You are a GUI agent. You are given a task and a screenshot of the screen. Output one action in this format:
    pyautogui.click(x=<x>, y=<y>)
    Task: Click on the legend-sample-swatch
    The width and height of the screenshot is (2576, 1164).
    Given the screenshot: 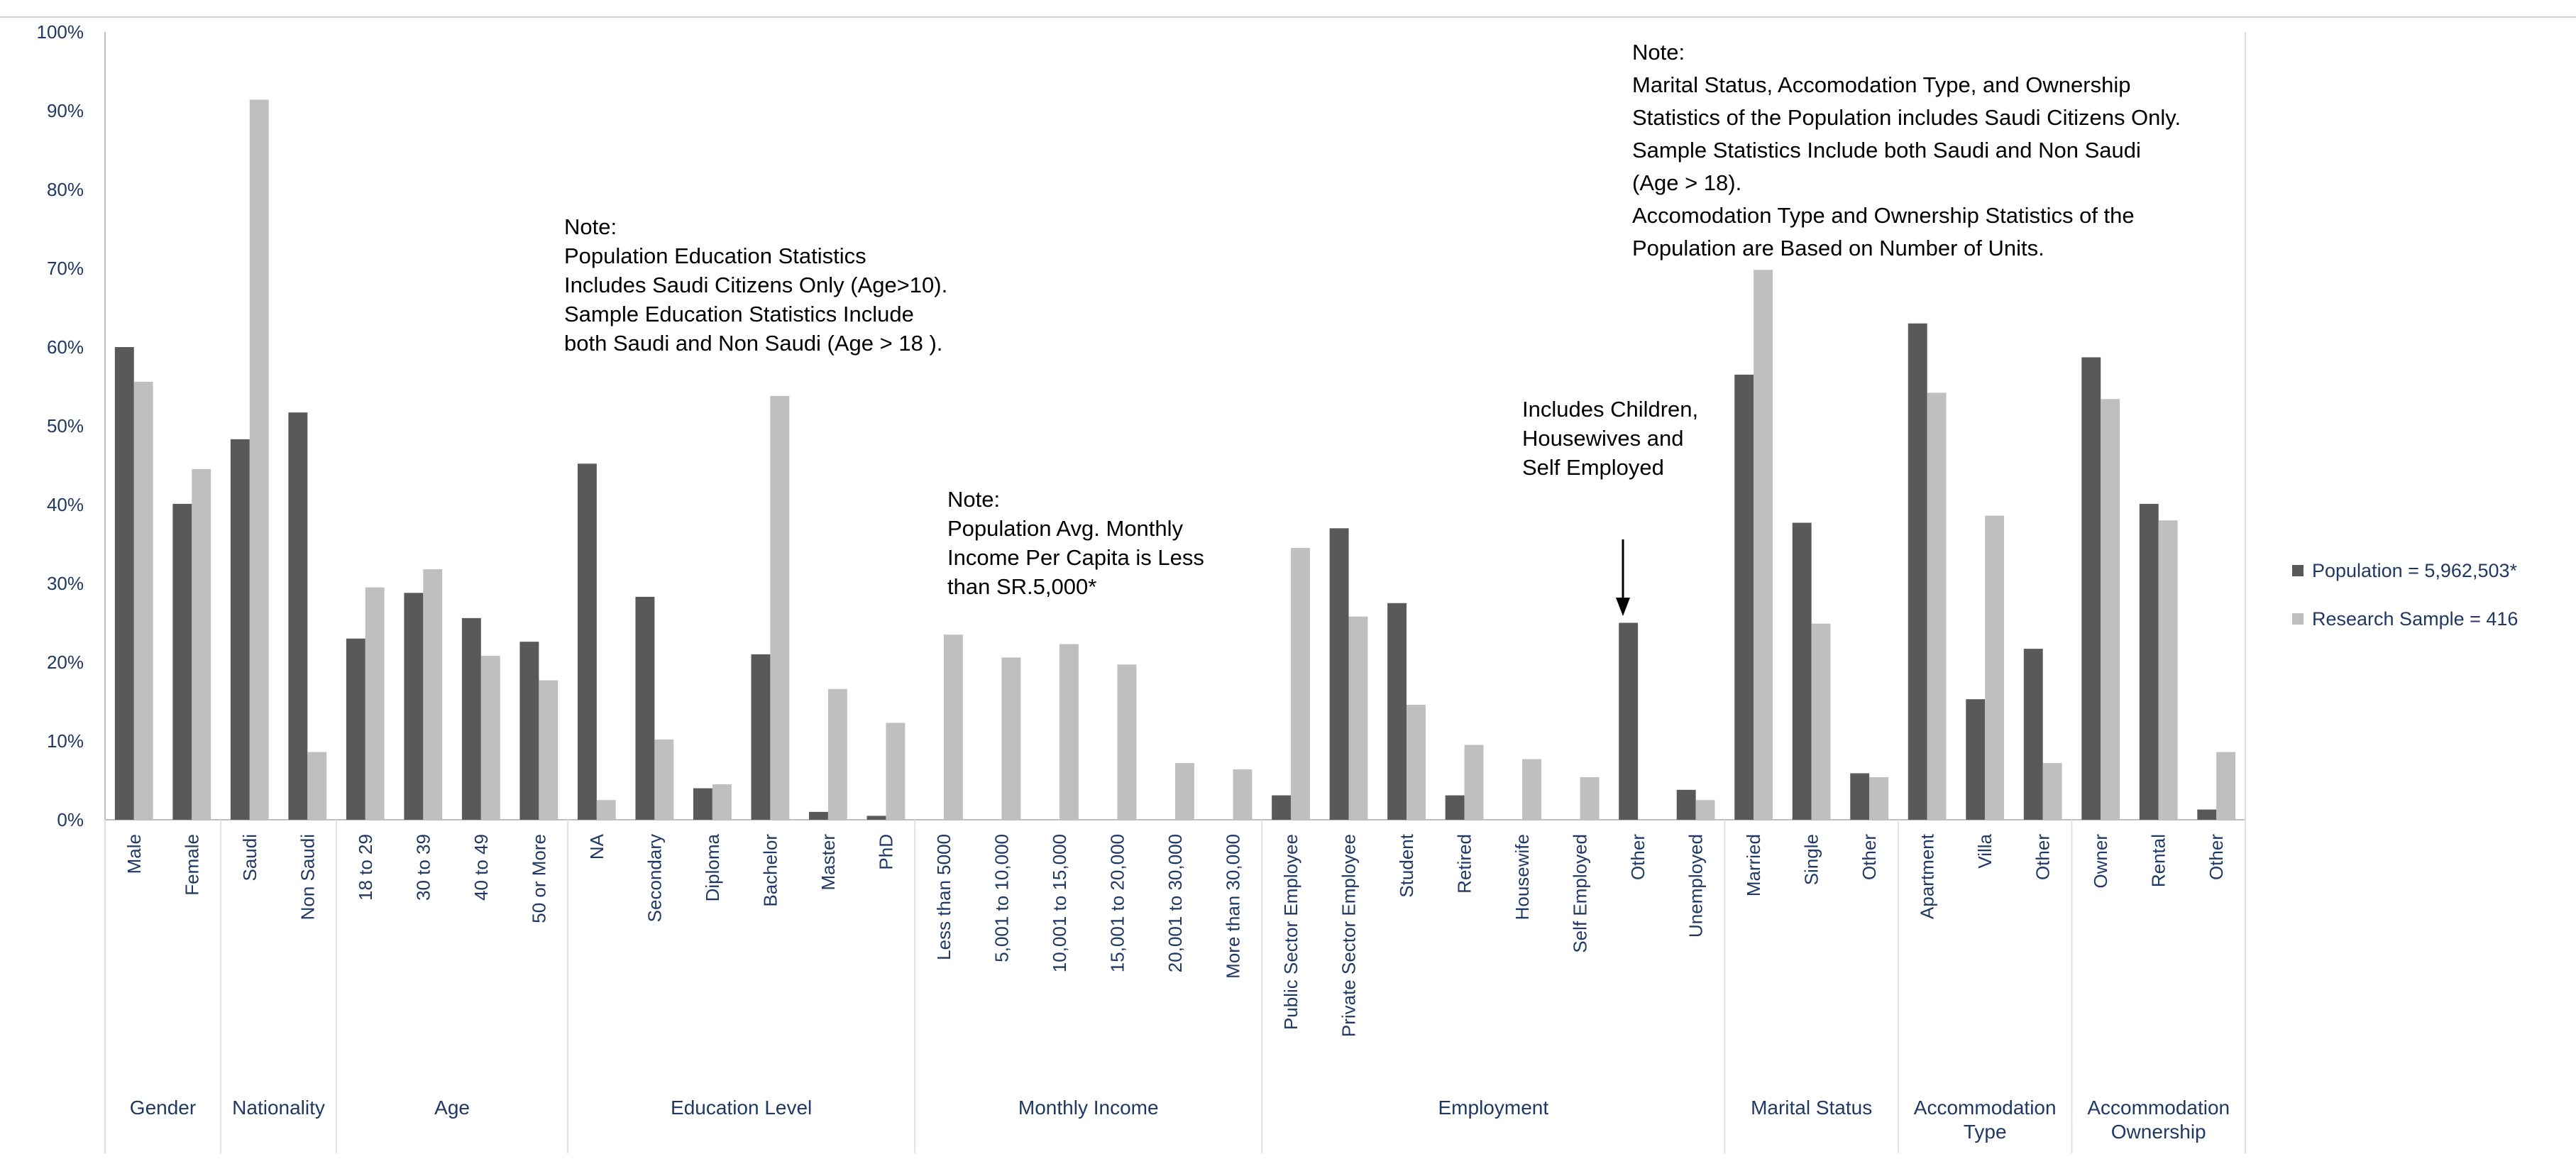 What is the action you would take?
    pyautogui.click(x=2297, y=619)
    